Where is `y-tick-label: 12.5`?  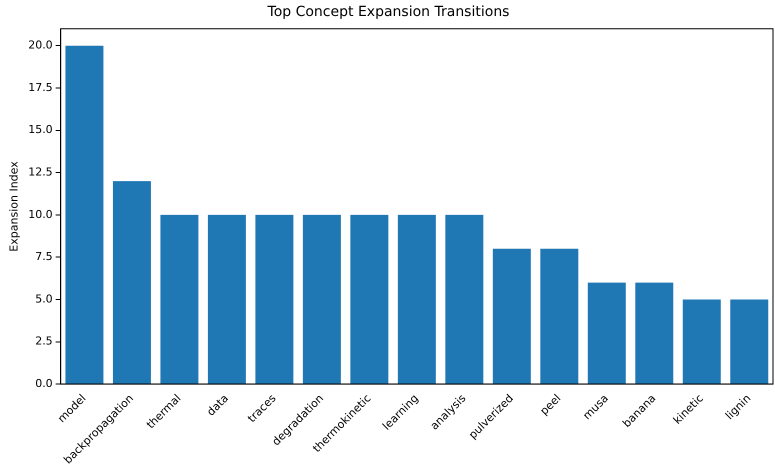
y-tick-label: 12.5 is located at coordinates (40, 171).